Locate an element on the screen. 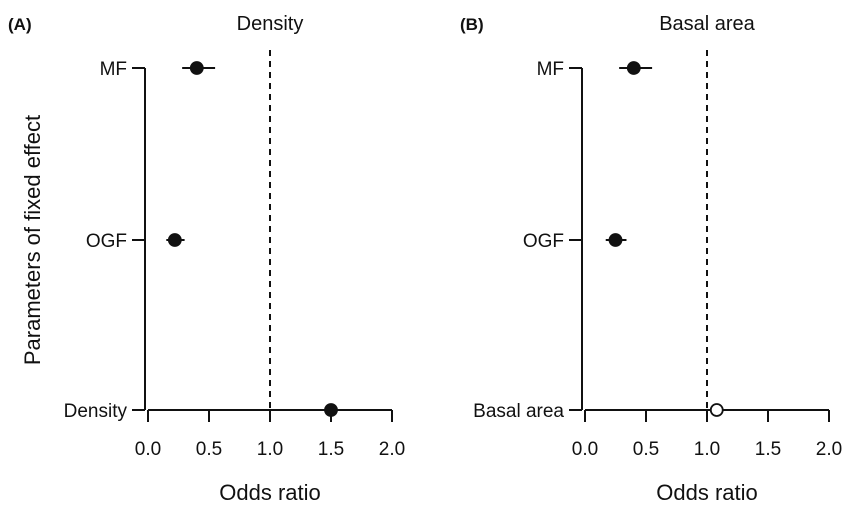 Image resolution: width=843 pixels, height=508 pixels. y-tick-label: Density is located at coordinates (96, 411).